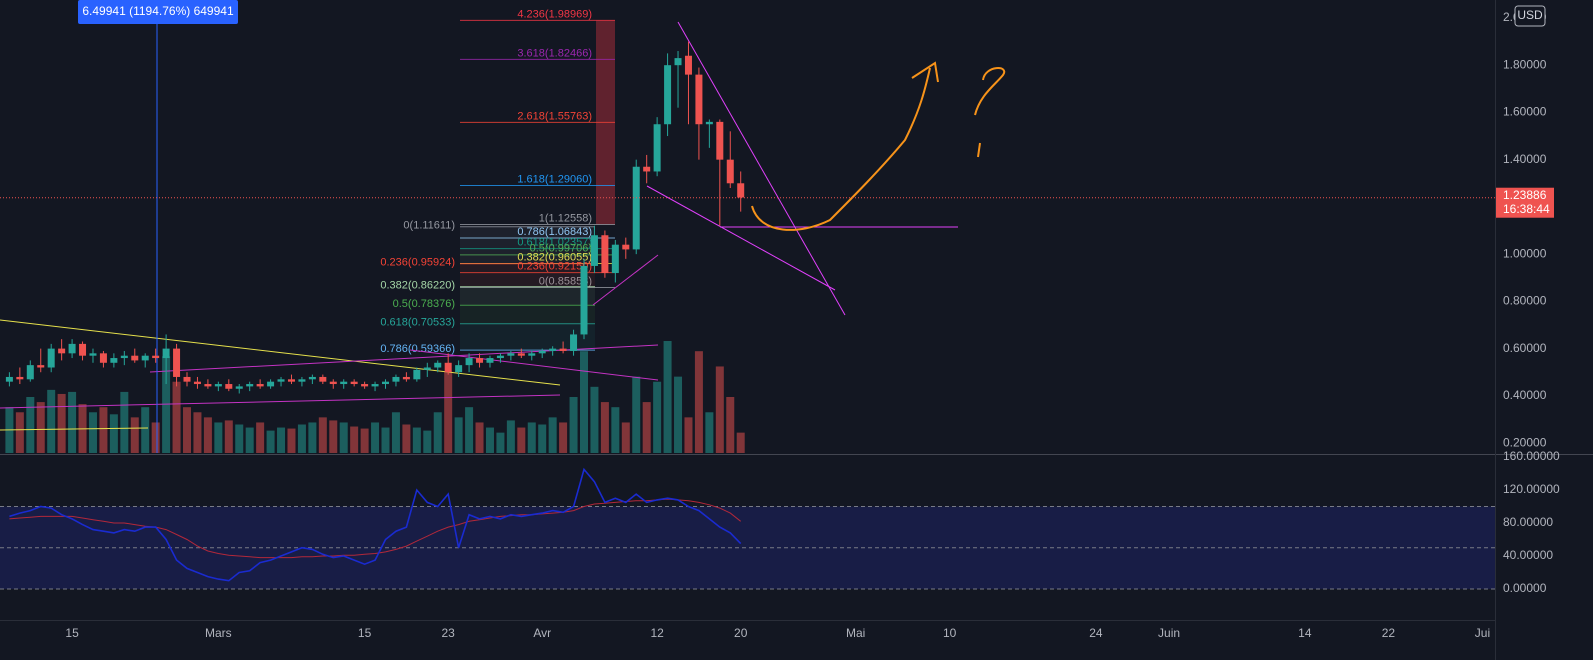 The width and height of the screenshot is (1593, 660). What do you see at coordinates (417, 349) in the screenshot?
I see `fib-label: 0.786(0.59366)` at bounding box center [417, 349].